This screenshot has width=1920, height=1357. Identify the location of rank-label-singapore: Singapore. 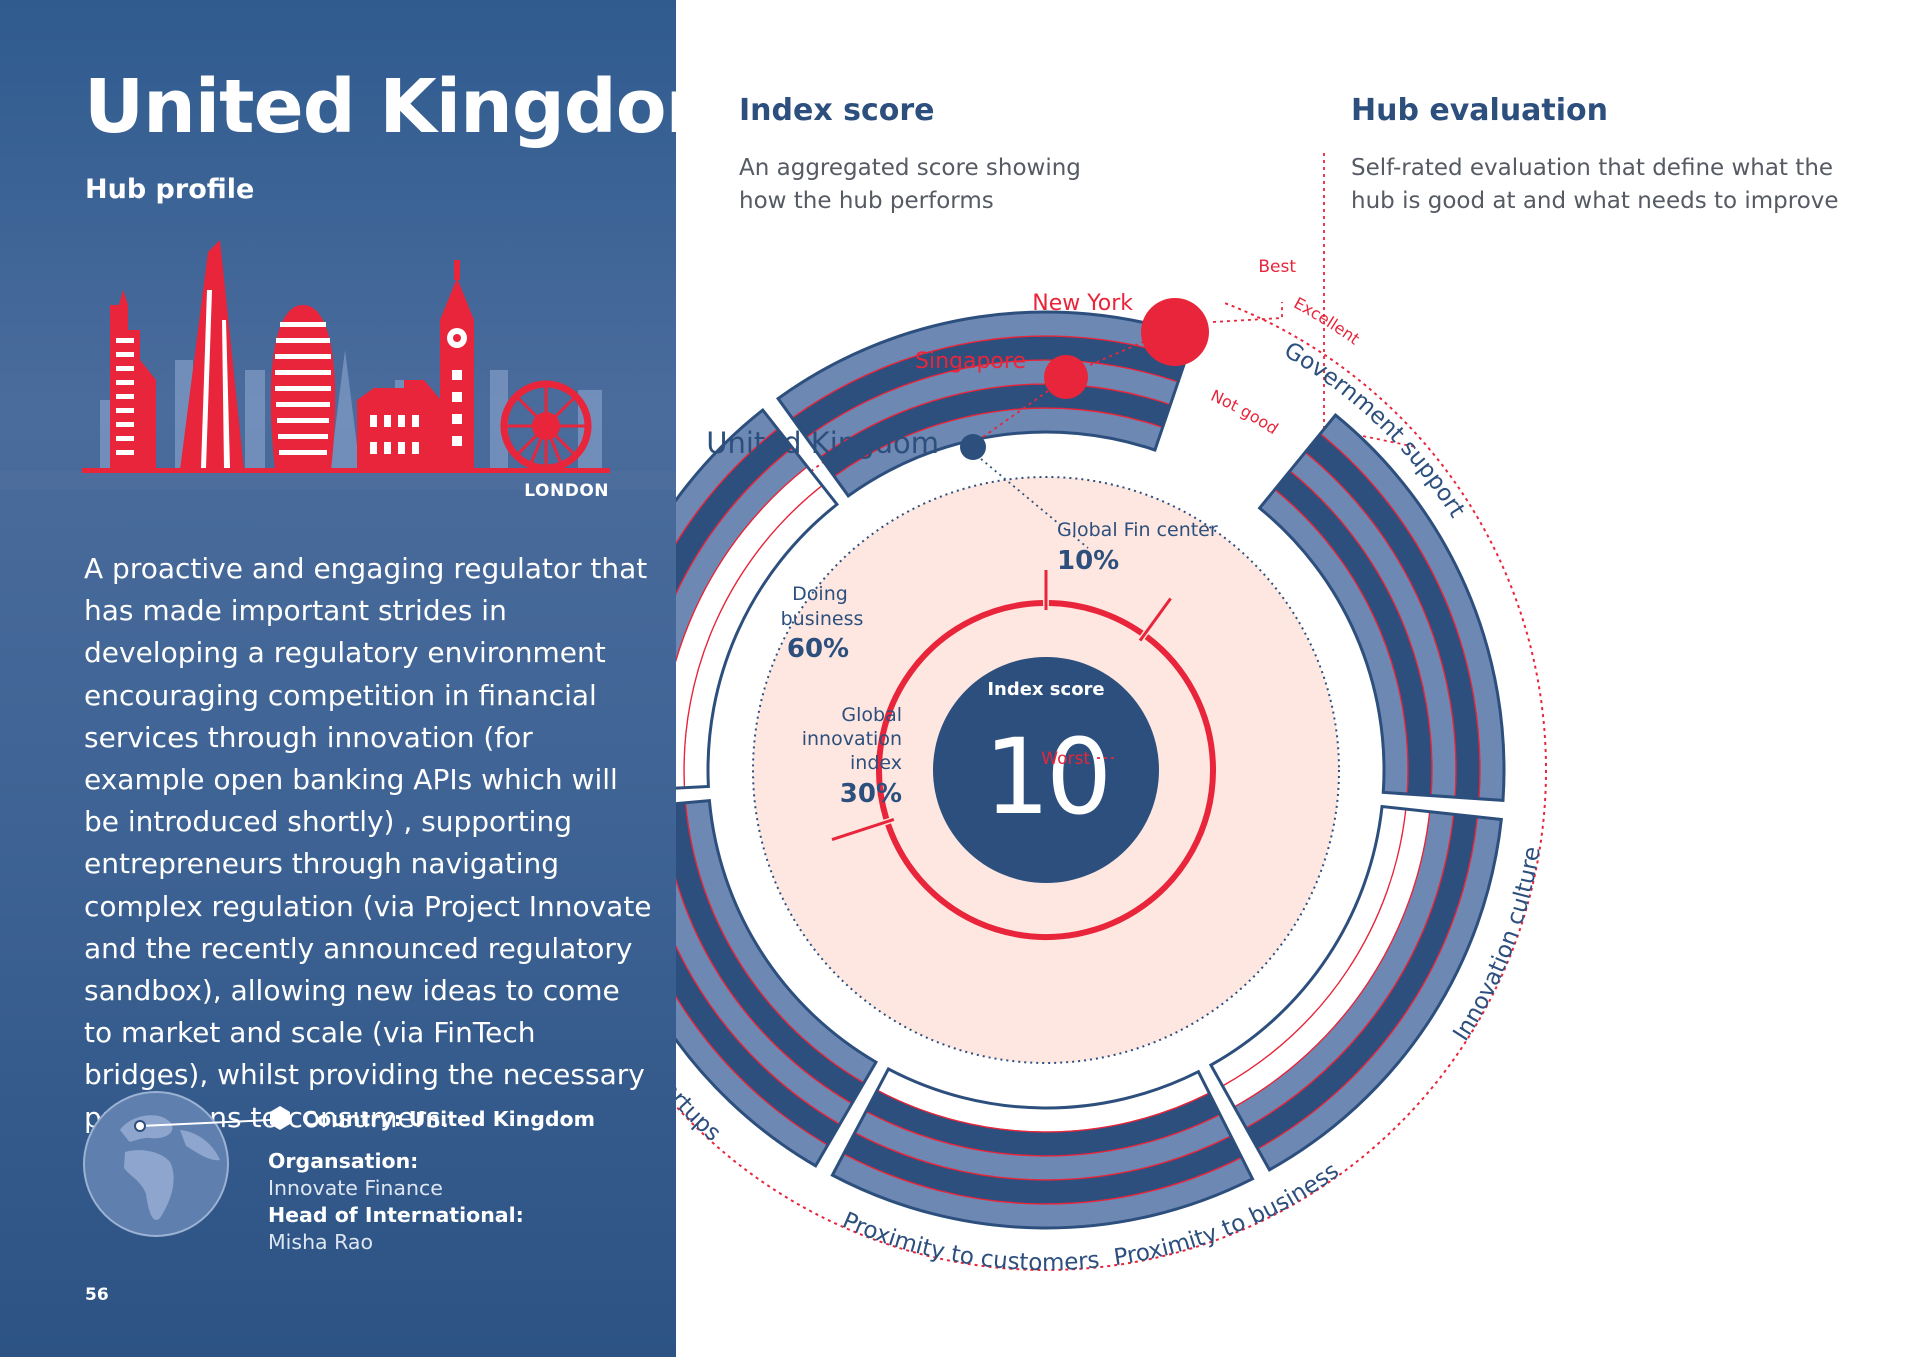
(970, 361).